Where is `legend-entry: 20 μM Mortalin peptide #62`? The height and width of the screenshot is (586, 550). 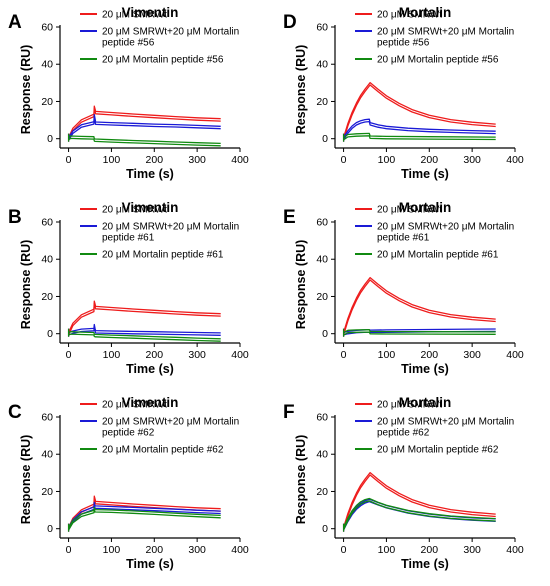 legend-entry: 20 μM Mortalin peptide #62 is located at coordinates (163, 450).